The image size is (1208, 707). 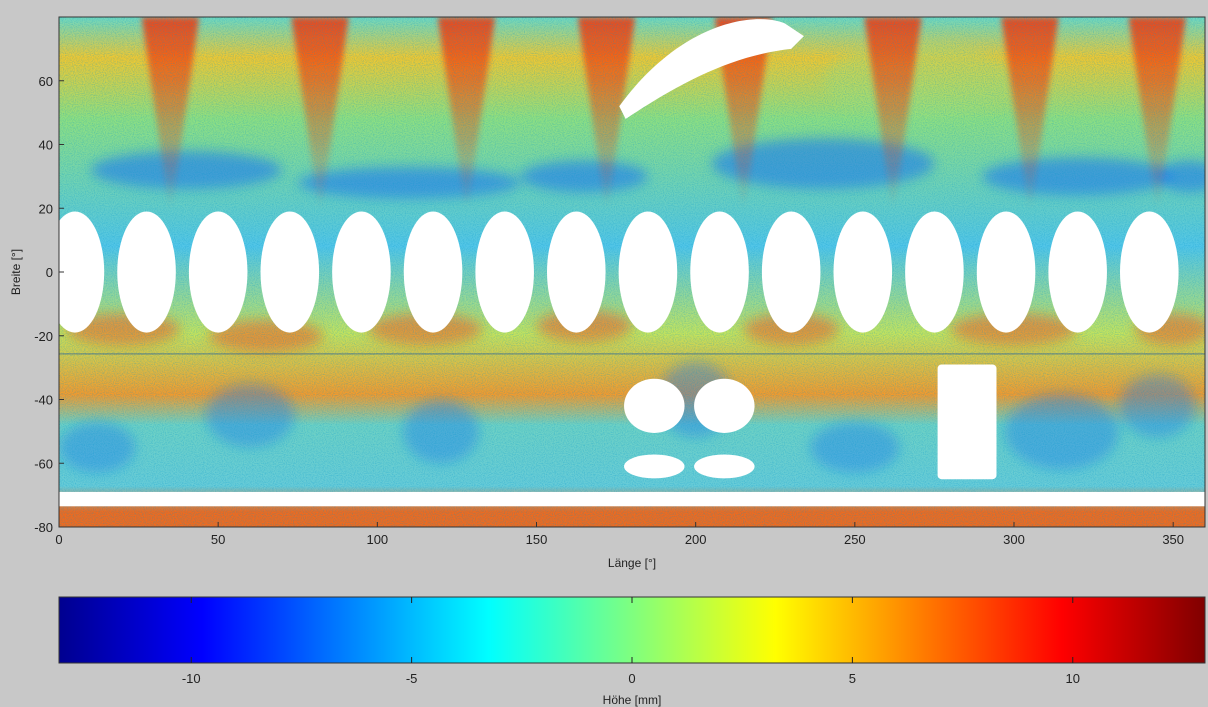 I want to click on x-tick-label: 50, so click(x=218, y=539).